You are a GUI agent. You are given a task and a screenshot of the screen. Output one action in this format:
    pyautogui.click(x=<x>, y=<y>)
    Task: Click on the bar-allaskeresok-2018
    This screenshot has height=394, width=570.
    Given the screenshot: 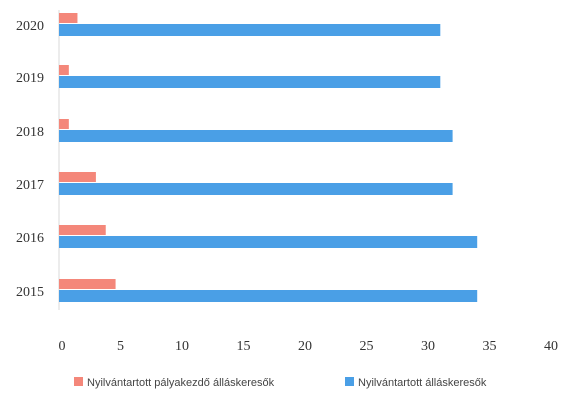 What is the action you would take?
    pyautogui.click(x=256, y=136)
    